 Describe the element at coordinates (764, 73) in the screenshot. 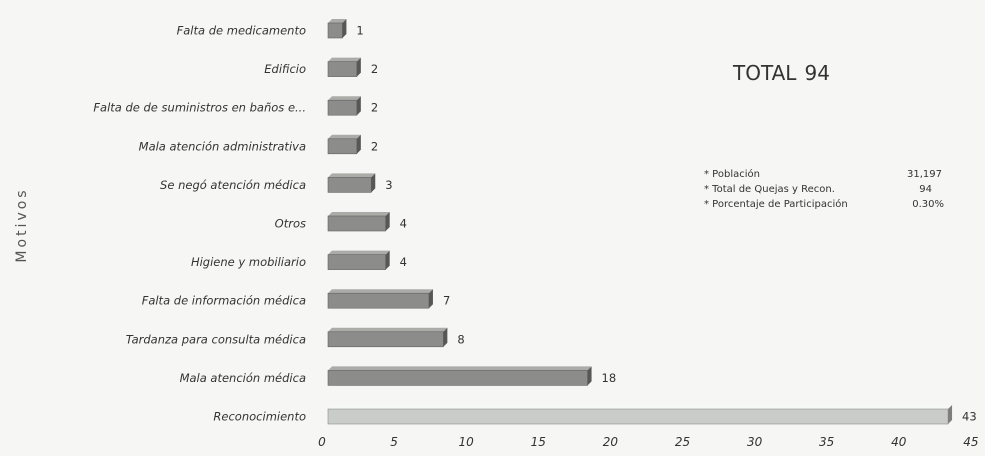

I see `total-label: TOTAL` at that location.